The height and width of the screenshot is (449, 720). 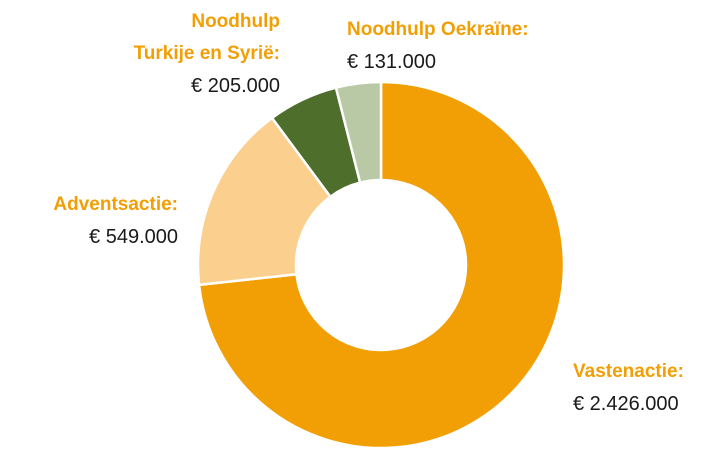 I want to click on category-label: Noodhulp Turkije en Syrië:, so click(x=206, y=37).